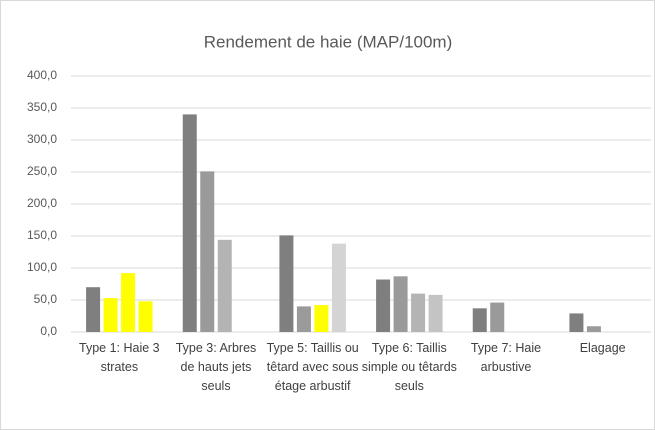 This screenshot has height=430, width=655. Describe the element at coordinates (328, 41) in the screenshot. I see `chart-title: Rendement de haie (MAP/100m)` at that location.